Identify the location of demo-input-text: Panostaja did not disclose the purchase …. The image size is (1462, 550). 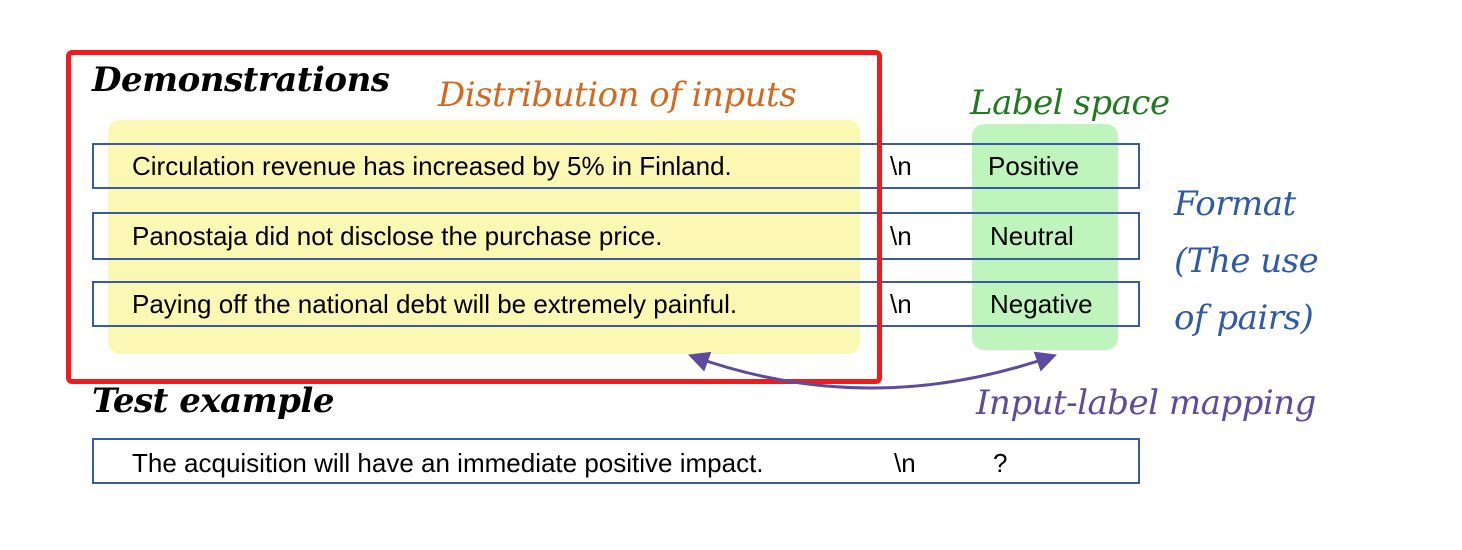
(397, 236).